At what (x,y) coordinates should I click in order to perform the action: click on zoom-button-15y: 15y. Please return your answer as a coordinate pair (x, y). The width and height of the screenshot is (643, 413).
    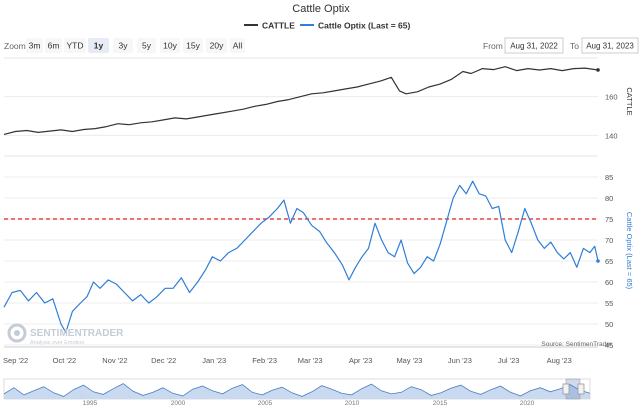
    Looking at the image, I should click on (193, 45).